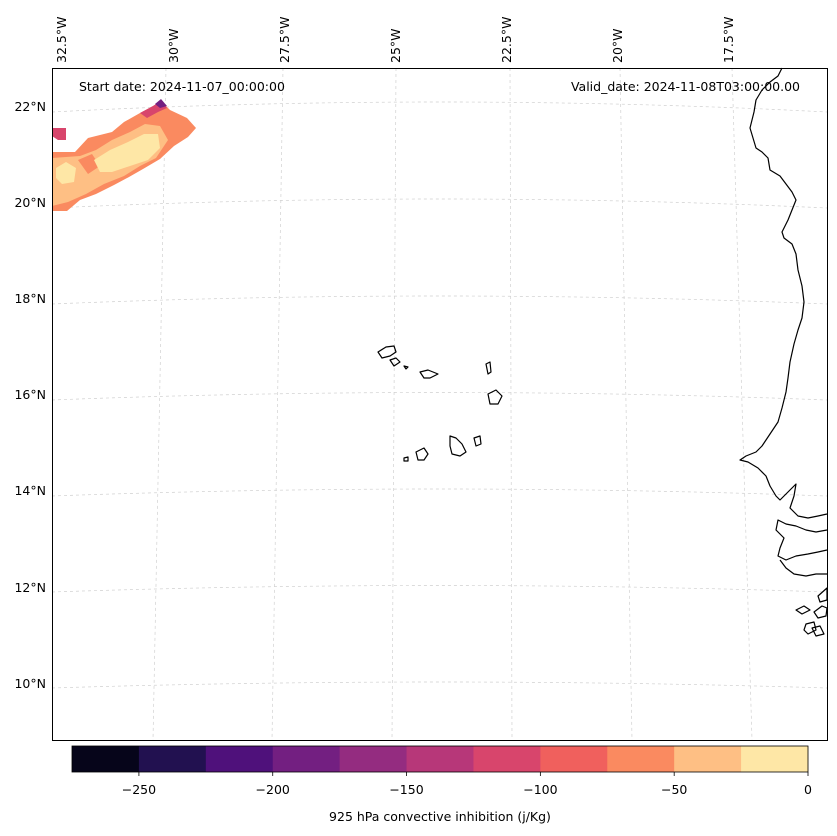 The height and width of the screenshot is (836, 837). What do you see at coordinates (495, 397) in the screenshot?
I see `island-boa-vista` at bounding box center [495, 397].